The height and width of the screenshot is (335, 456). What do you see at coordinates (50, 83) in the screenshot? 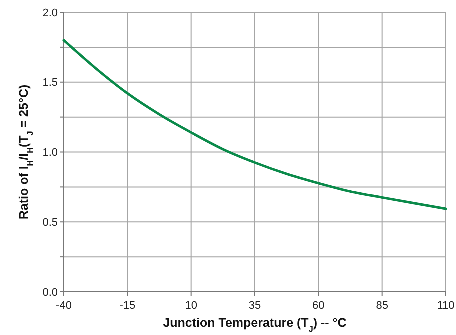
I see `y-tick-label: 1.5` at bounding box center [50, 83].